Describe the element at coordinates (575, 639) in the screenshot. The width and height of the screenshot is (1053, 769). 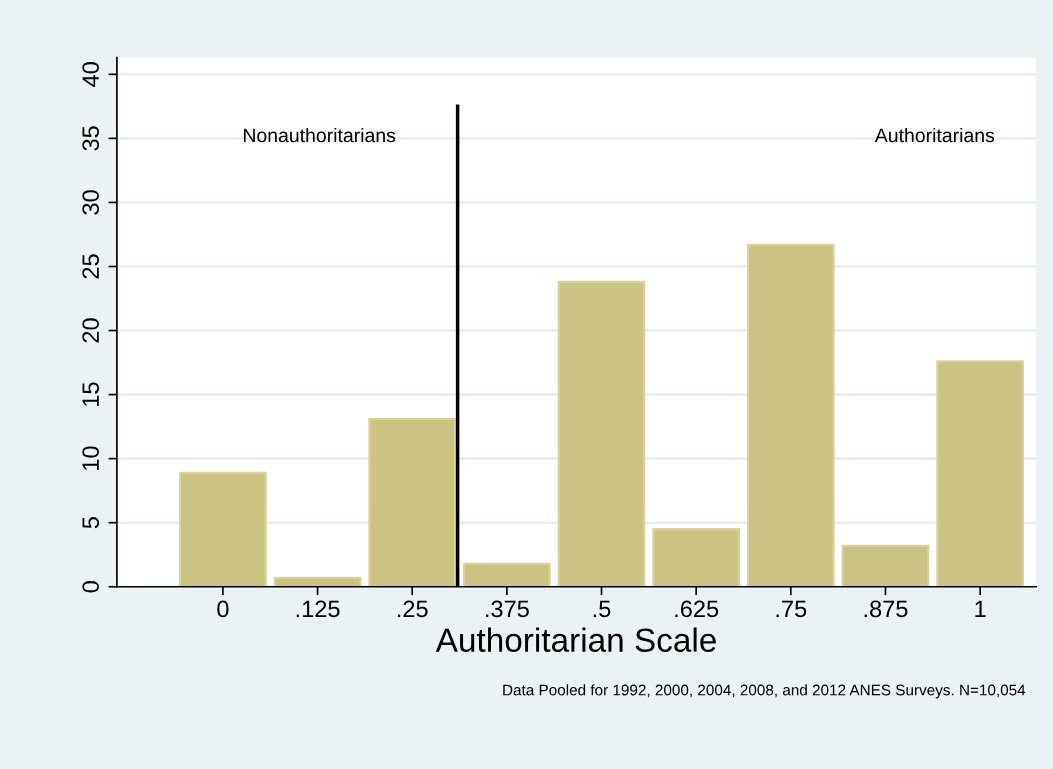
I see `x-axis-title: Authoritarian Scale` at that location.